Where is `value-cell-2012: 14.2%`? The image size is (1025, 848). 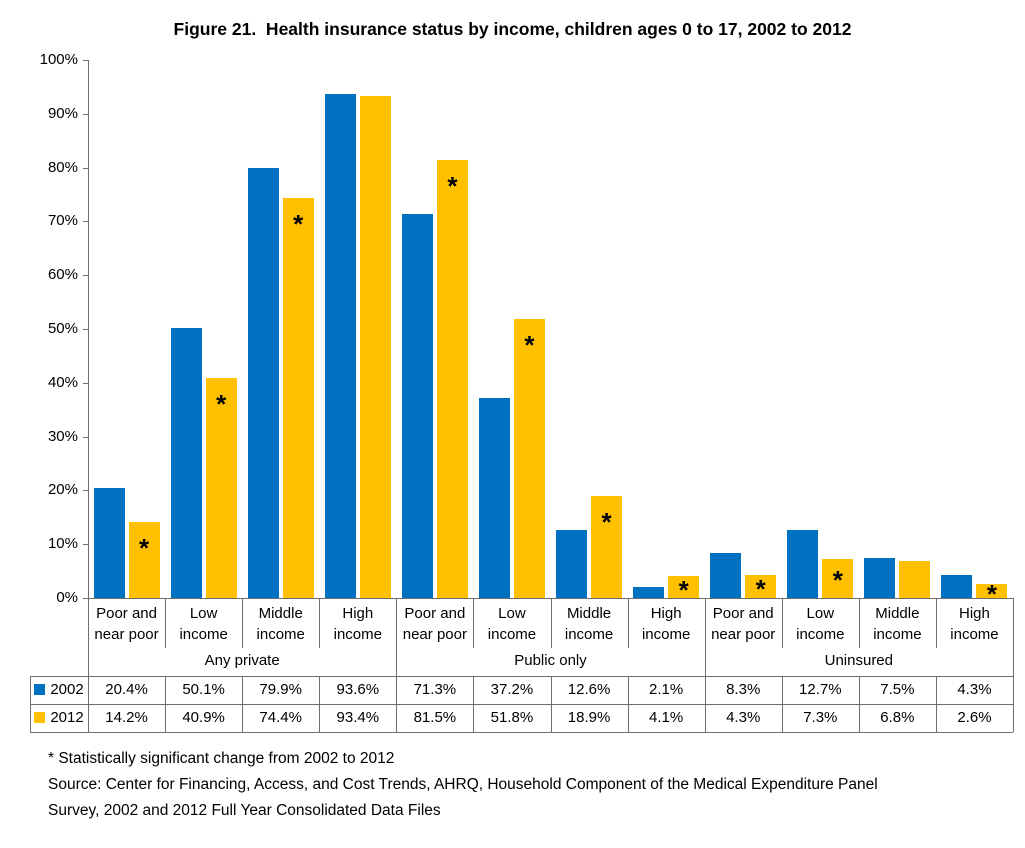
value-cell-2012: 14.2% is located at coordinates (126, 717).